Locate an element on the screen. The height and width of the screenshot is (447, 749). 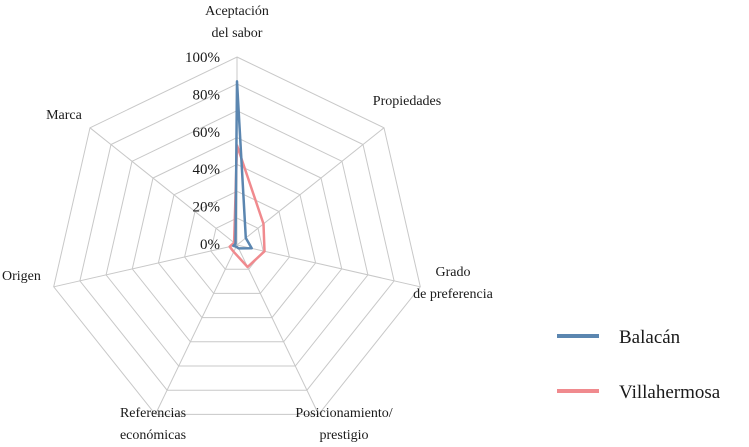
chart-legend: Balacán Villahermosa is located at coordinates (639, 365).